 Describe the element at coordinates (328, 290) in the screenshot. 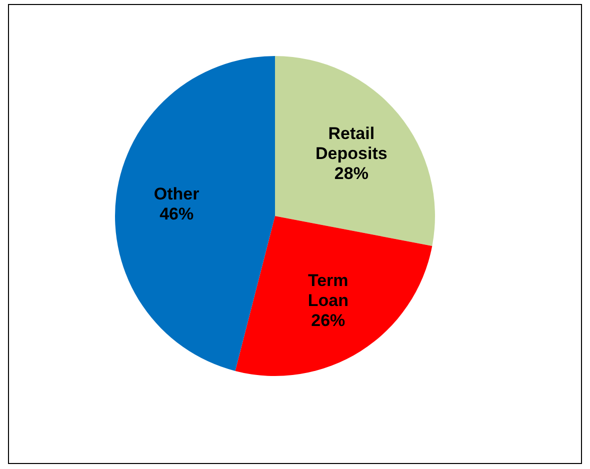

I see `slice-label: Term Loan` at that location.